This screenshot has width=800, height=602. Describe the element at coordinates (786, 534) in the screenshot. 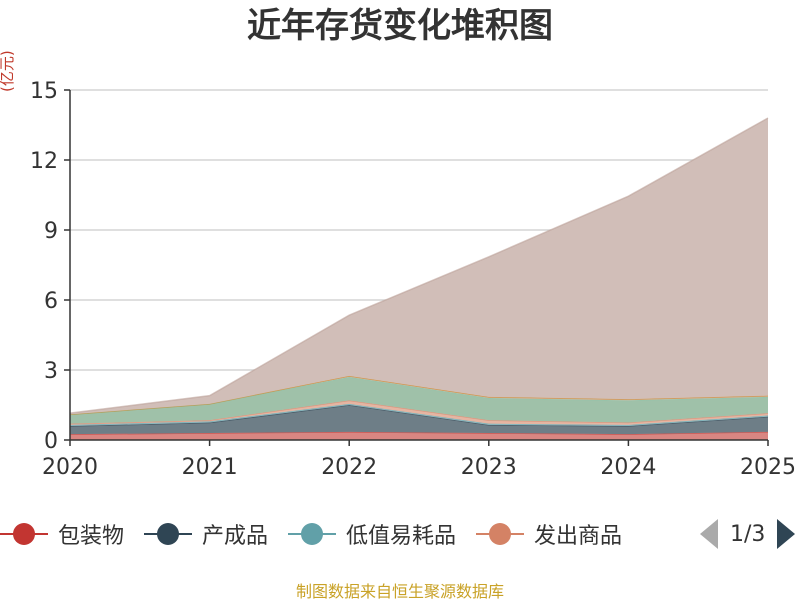

I see `next-page-arrow-icon` at that location.